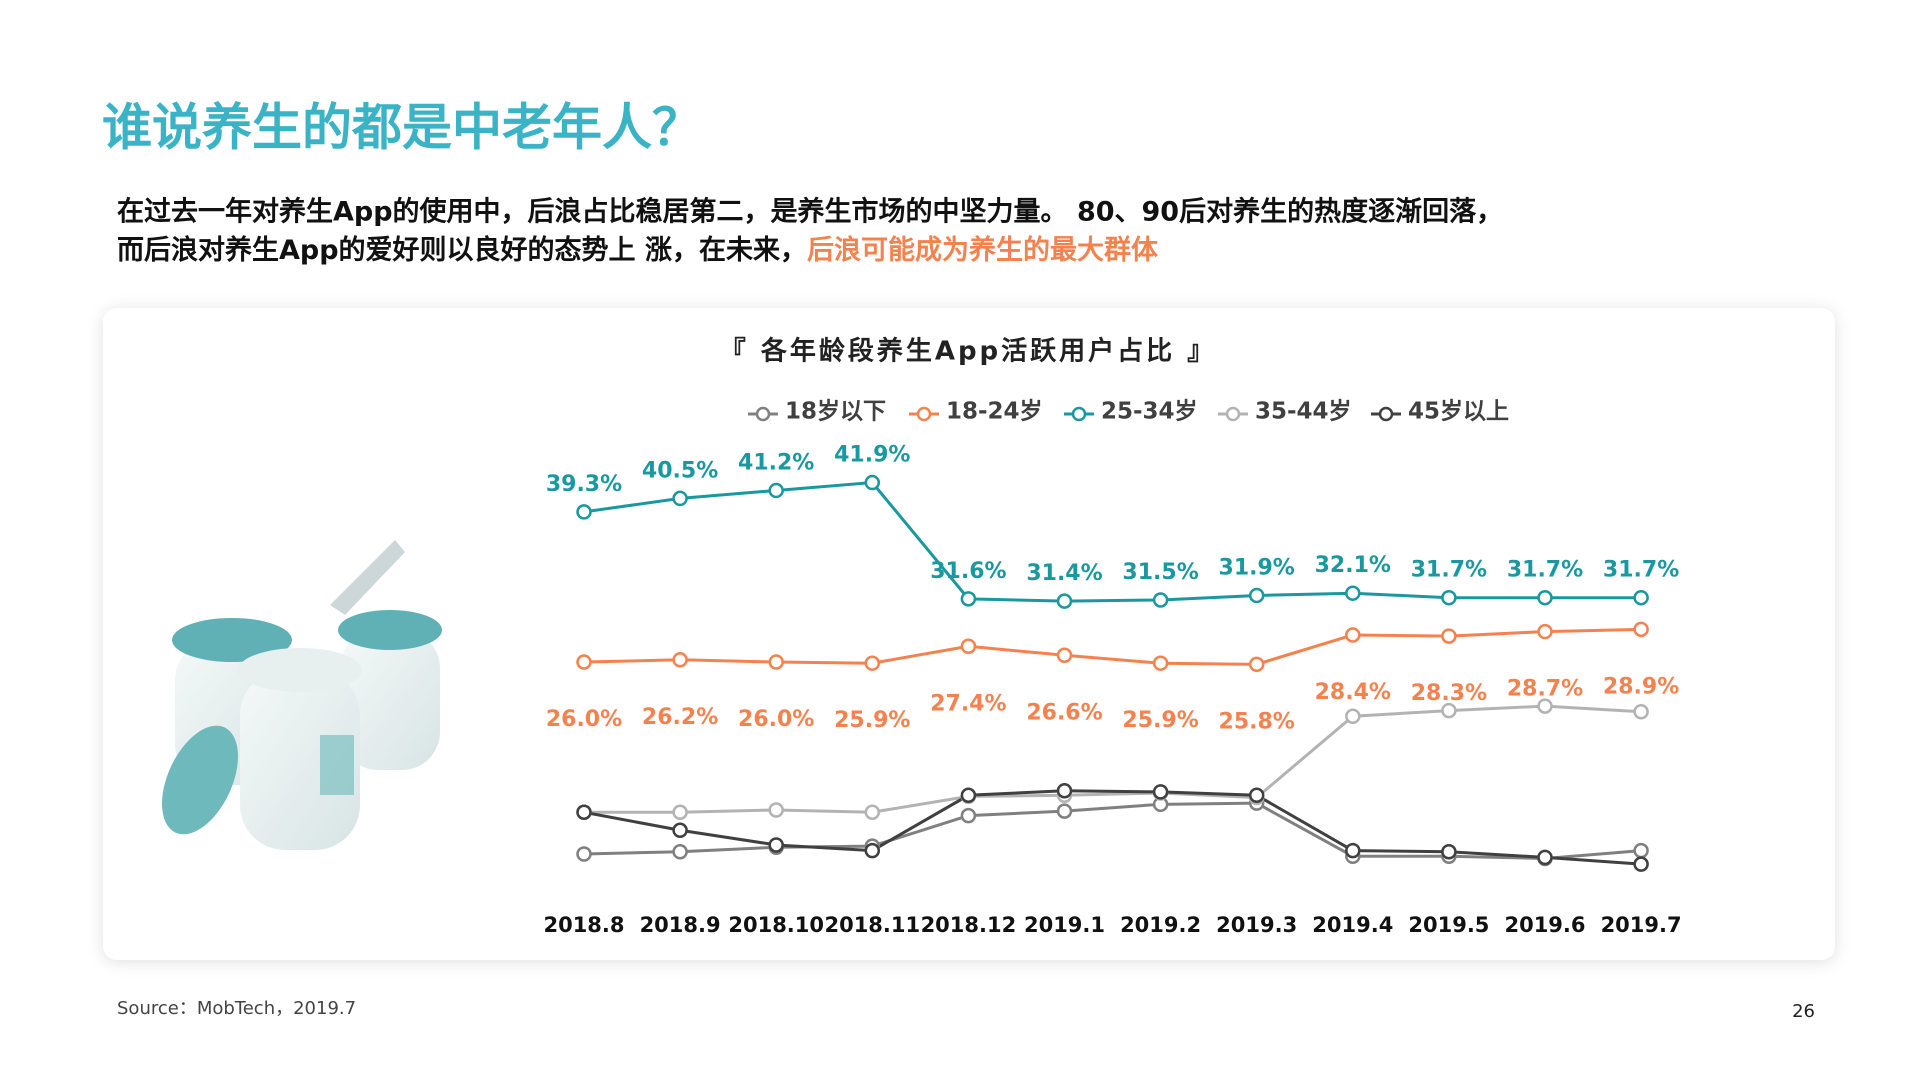  I want to click on data-label: 28.3%, so click(1449, 693).